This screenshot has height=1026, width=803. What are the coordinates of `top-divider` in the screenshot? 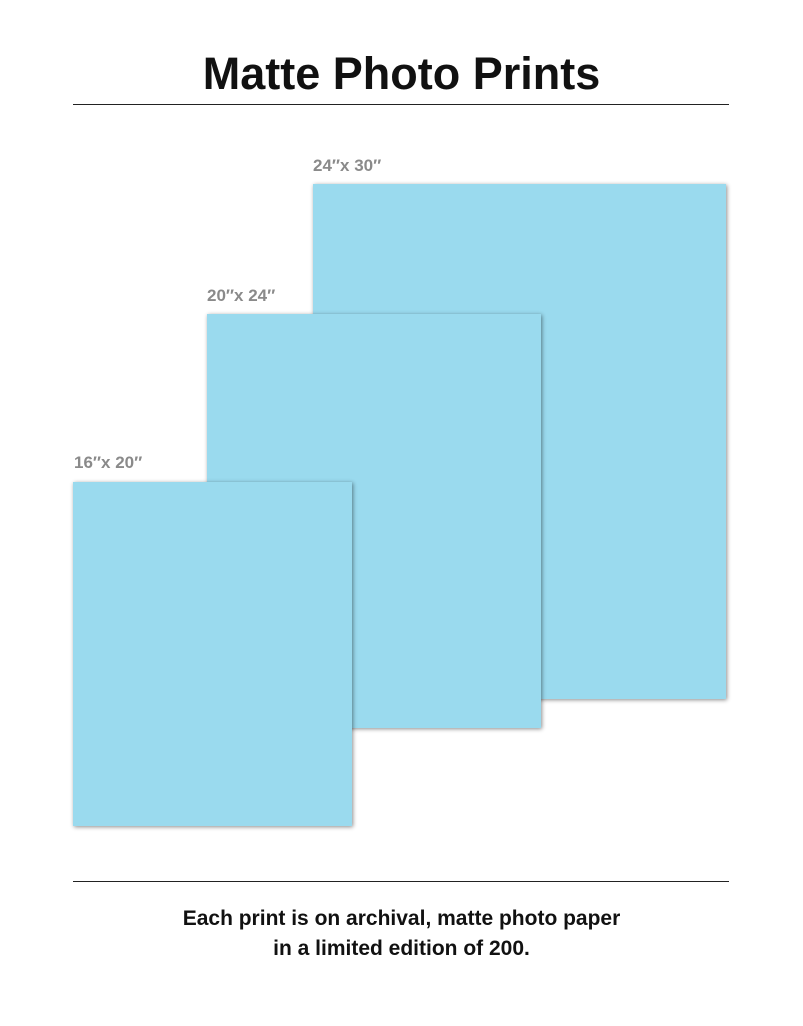 It's located at (401, 104).